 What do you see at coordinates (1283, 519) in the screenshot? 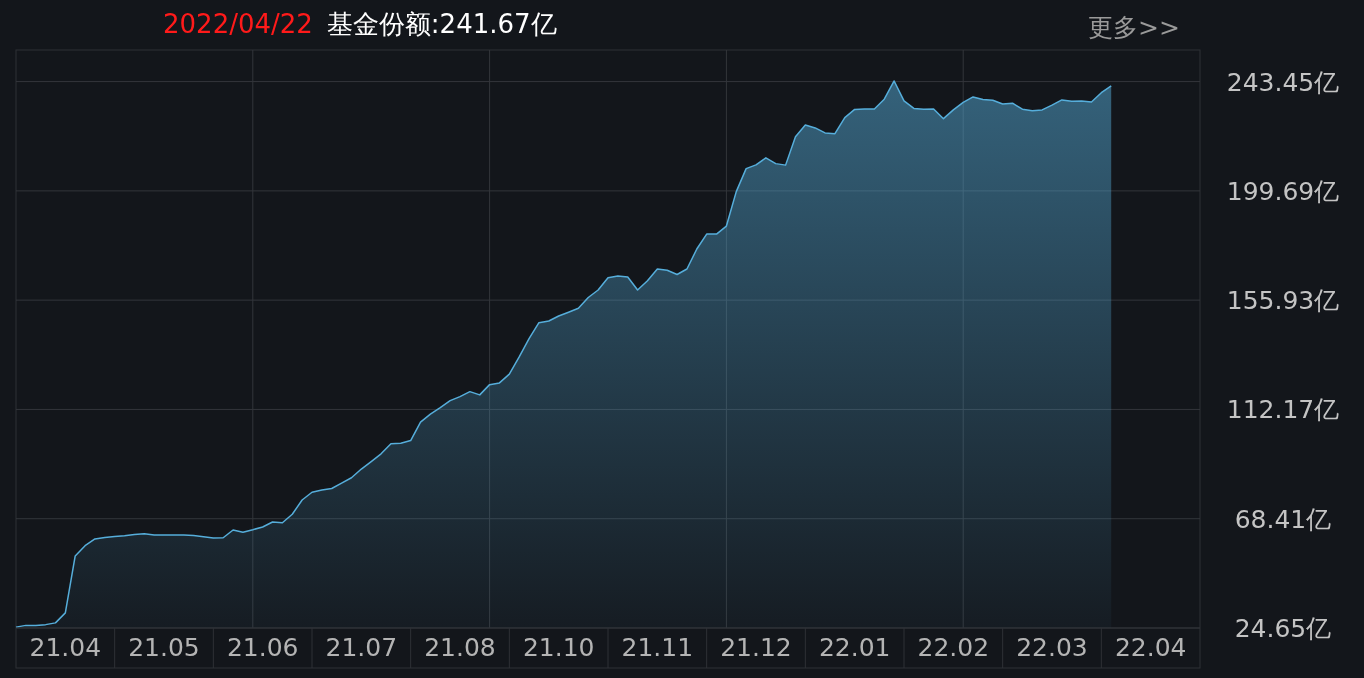
I see `y-tick-label: 68.41亿` at bounding box center [1283, 519].